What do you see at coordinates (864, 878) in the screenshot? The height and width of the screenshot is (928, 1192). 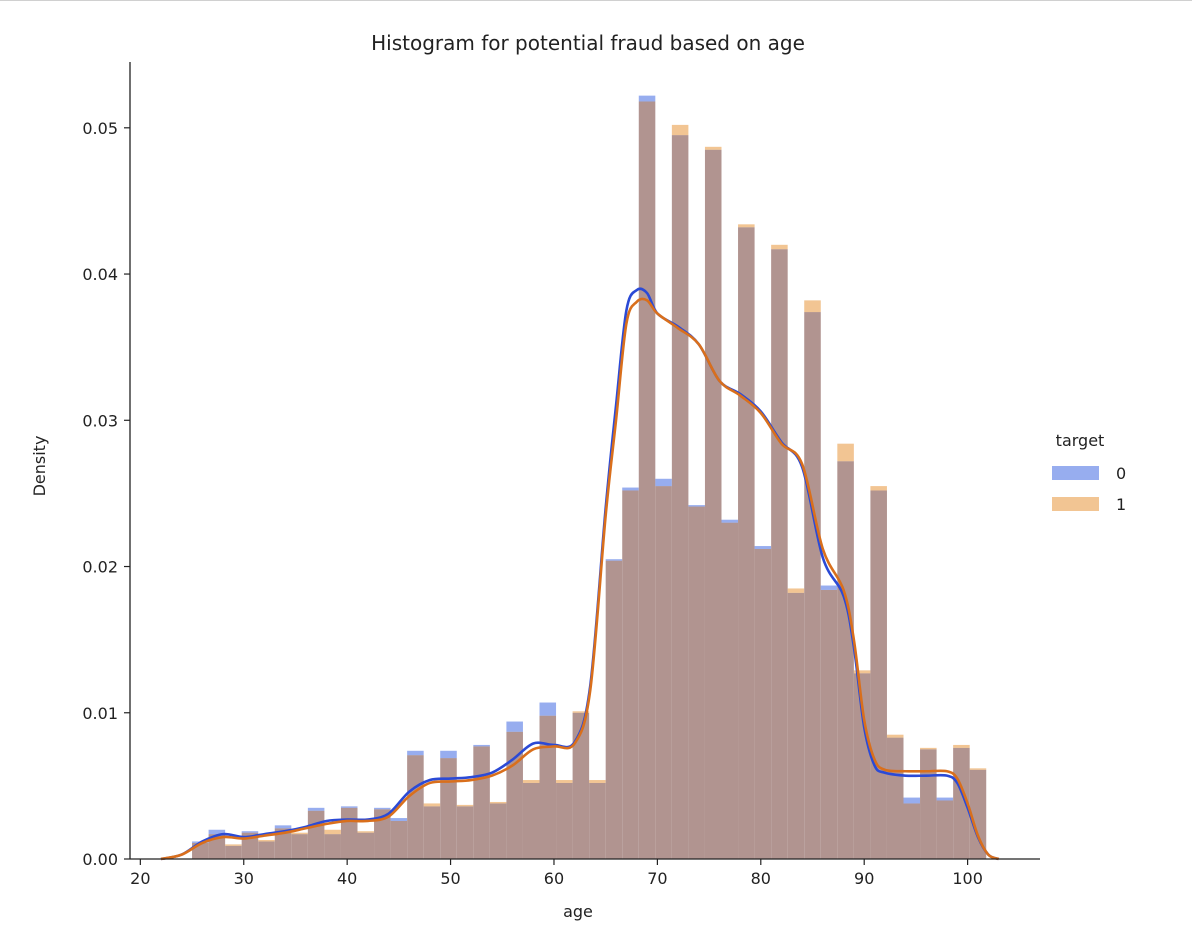 I see `x-tick-label-7: 90` at bounding box center [864, 878].